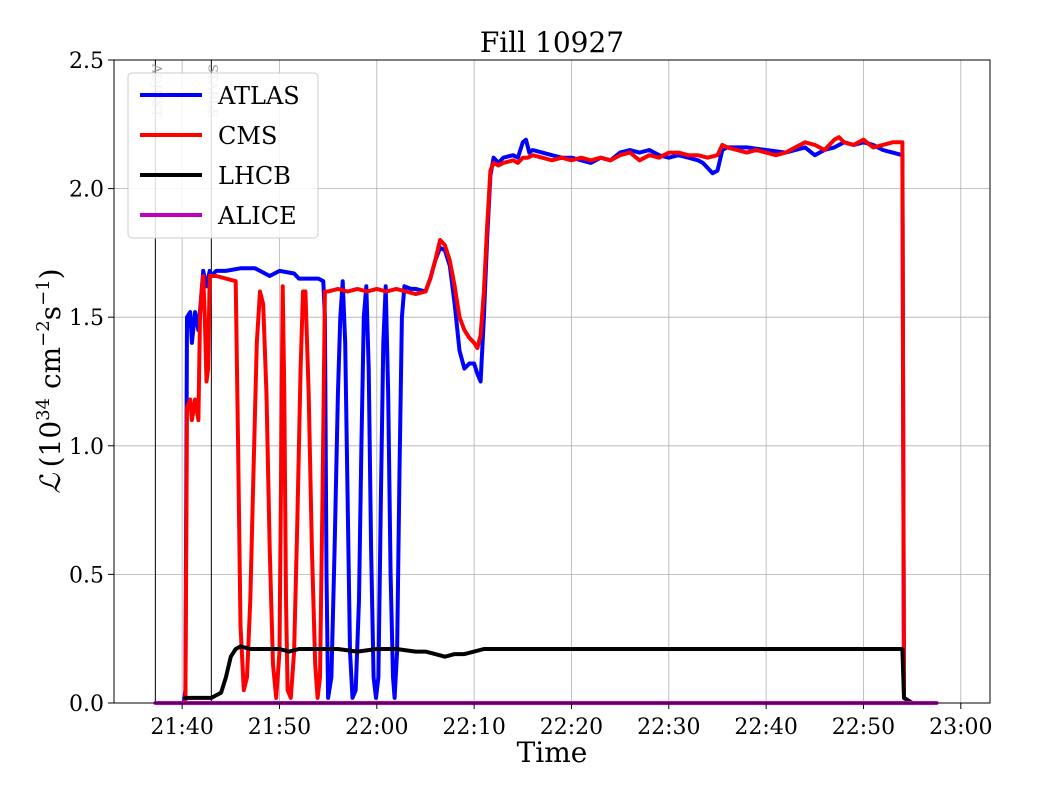 The width and height of the screenshot is (1040, 800). Describe the element at coordinates (50, 483) in the screenshot. I see `y-axis-symbol: ℒ` at that location.